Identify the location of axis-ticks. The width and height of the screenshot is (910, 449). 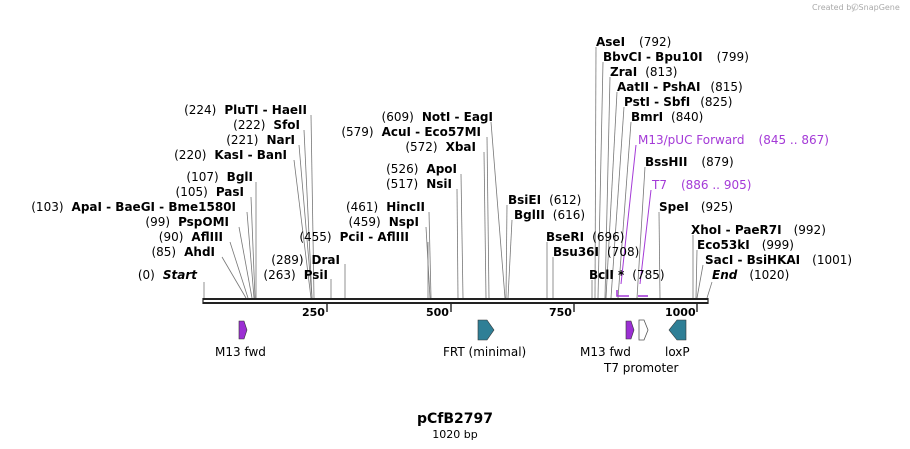
(512, 308).